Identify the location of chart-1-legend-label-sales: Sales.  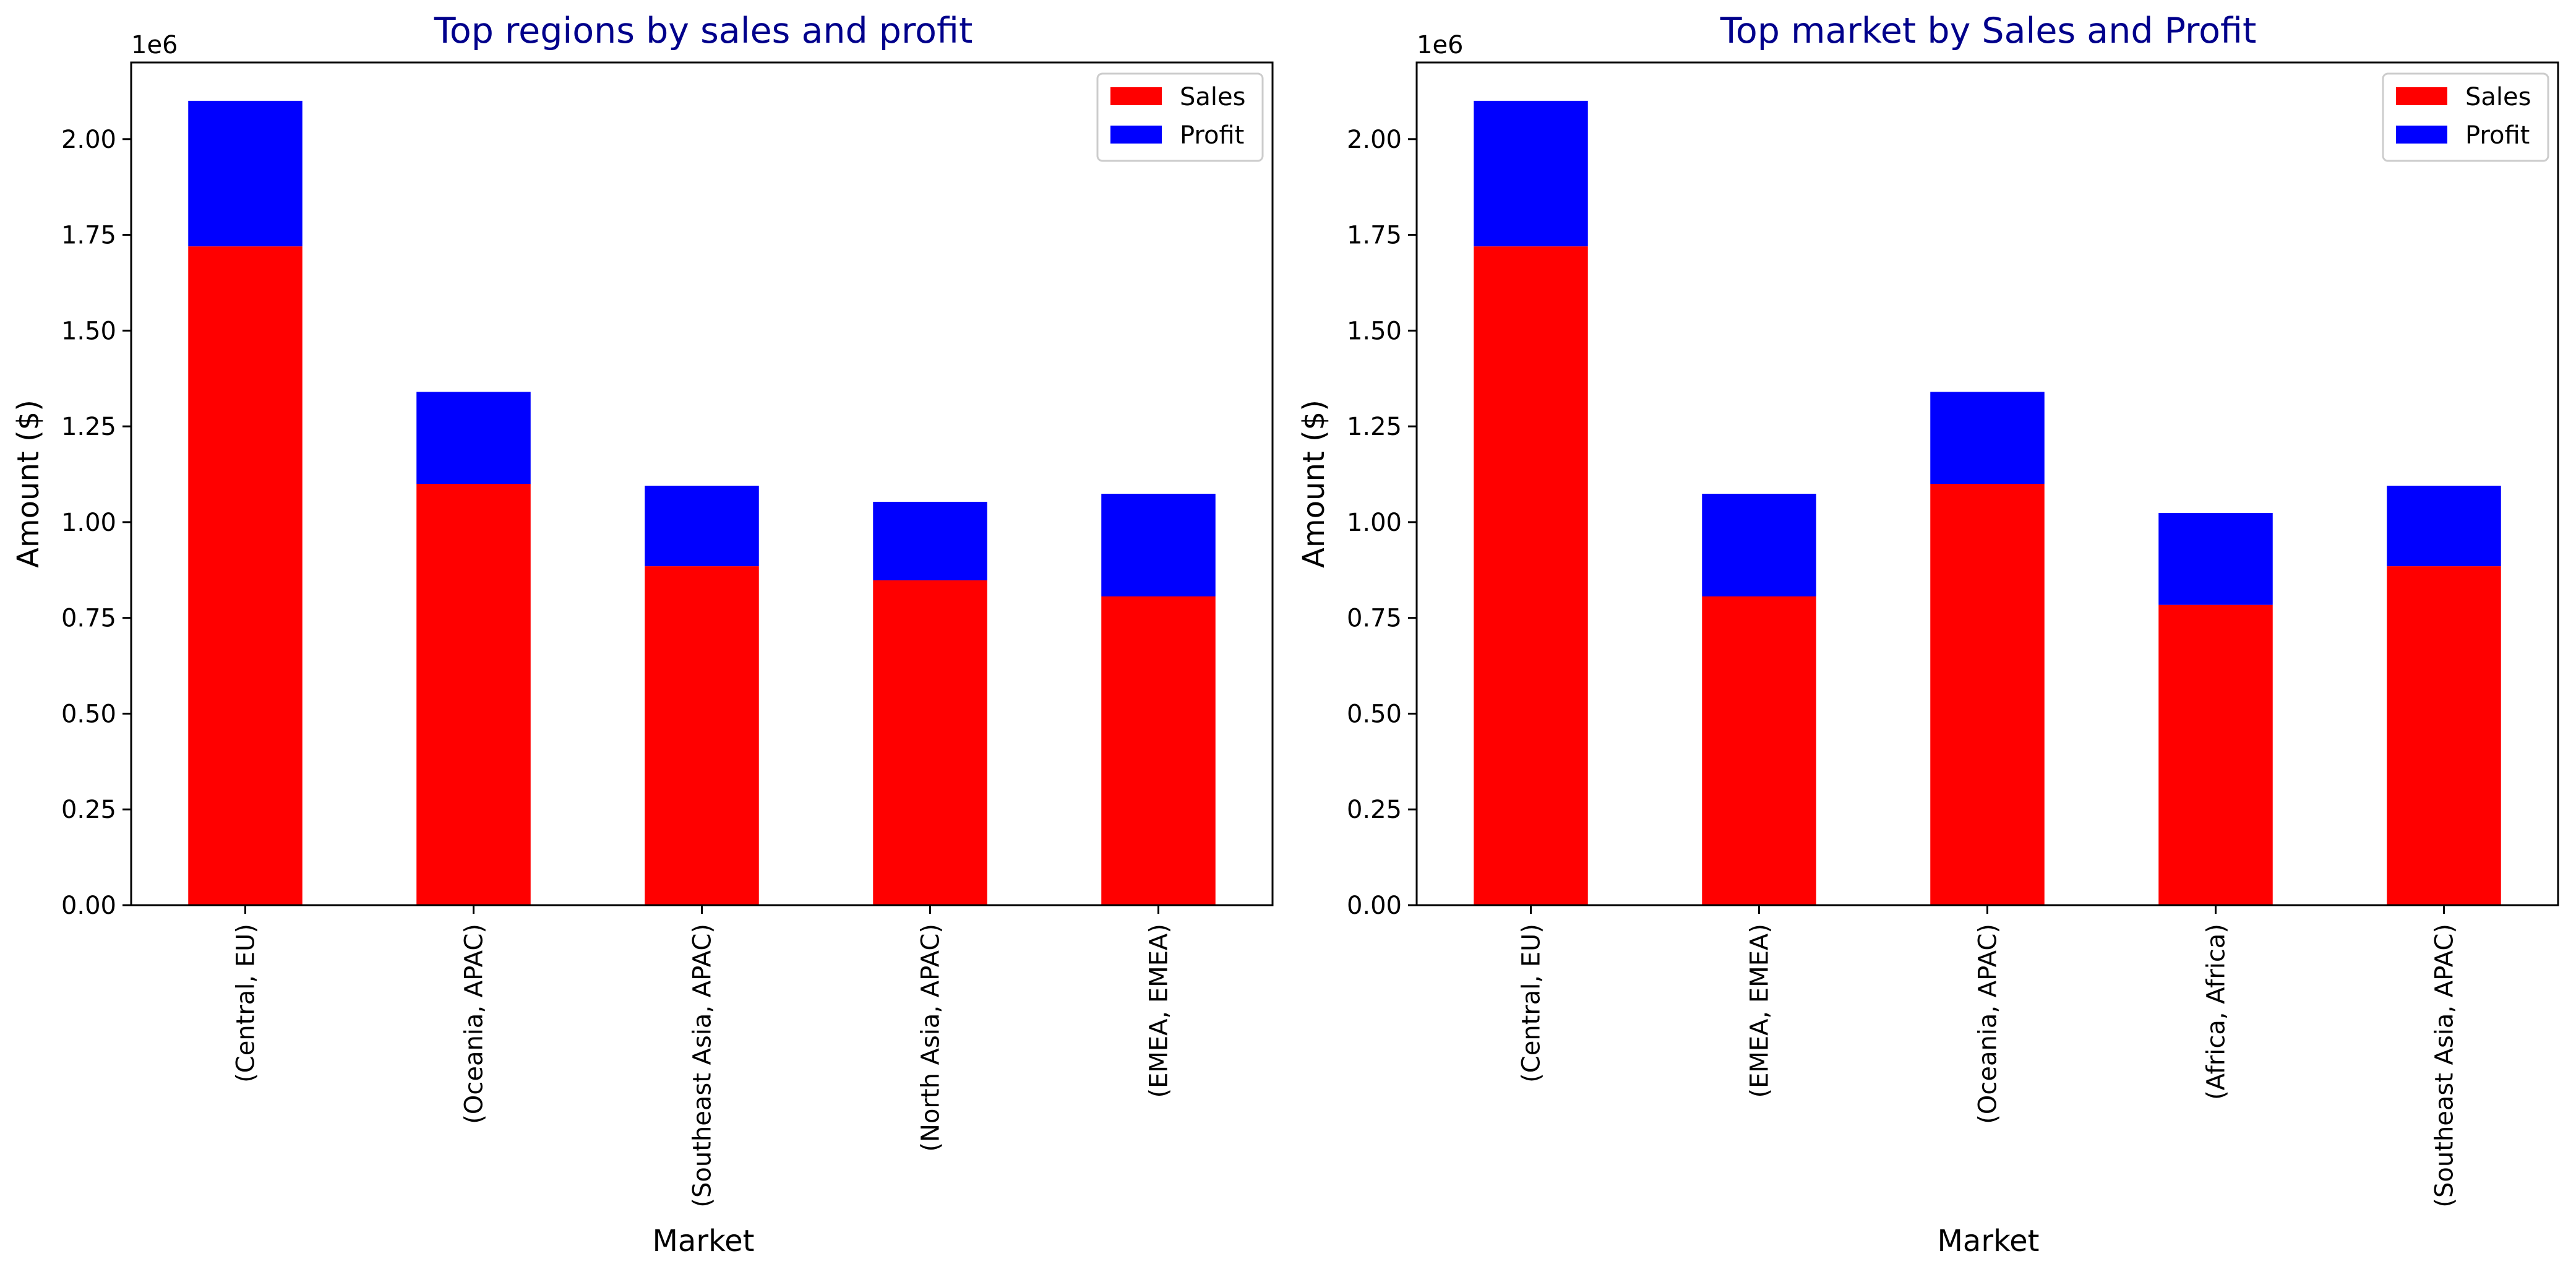
(1212, 97).